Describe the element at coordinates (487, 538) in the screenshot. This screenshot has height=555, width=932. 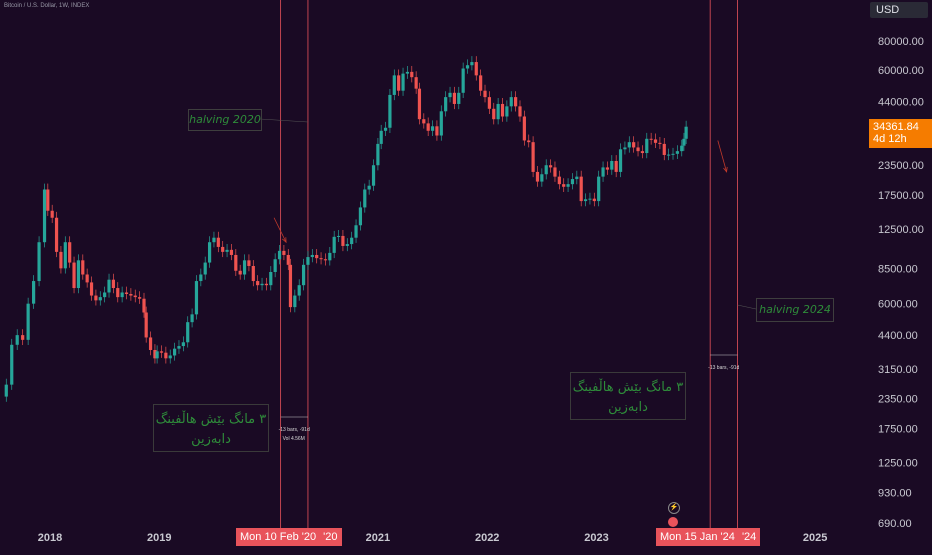
I see `year-tick-label: 2022` at that location.